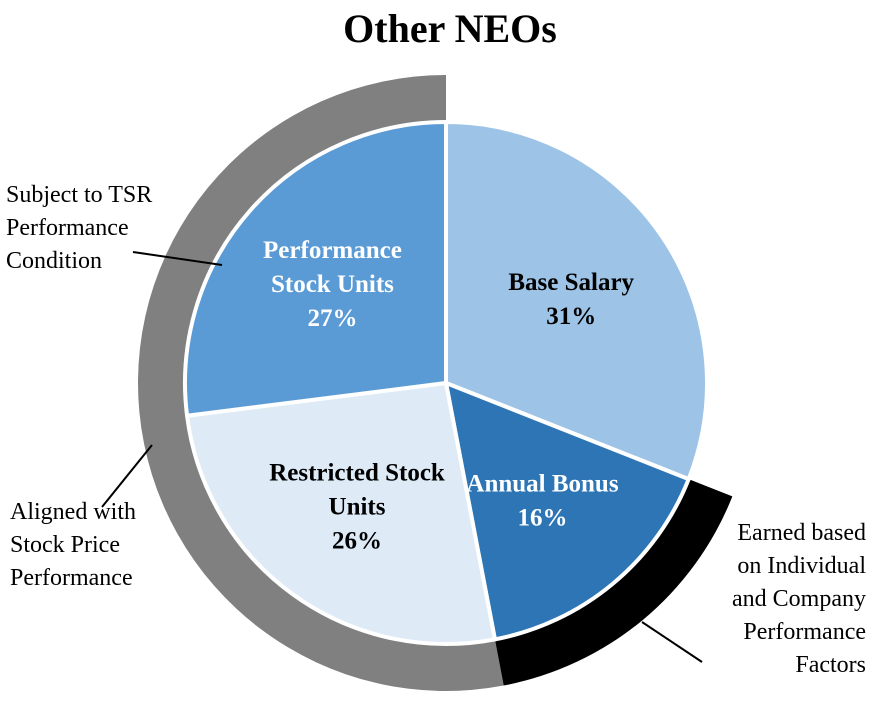  What do you see at coordinates (357, 472) in the screenshot?
I see `slice-label: Restricted Stock` at bounding box center [357, 472].